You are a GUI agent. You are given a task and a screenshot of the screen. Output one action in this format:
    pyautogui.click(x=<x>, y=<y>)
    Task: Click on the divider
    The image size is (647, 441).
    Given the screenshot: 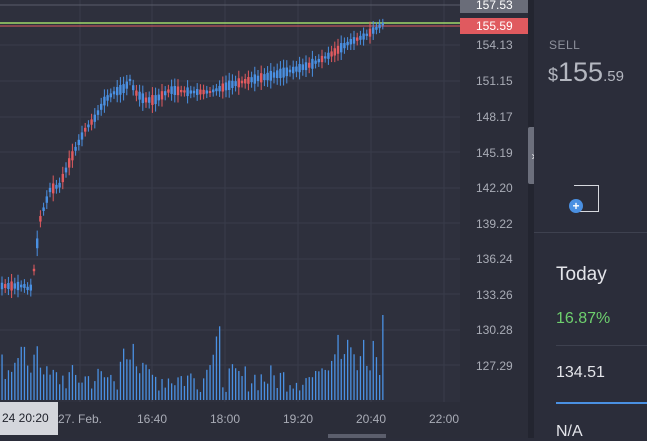 What is the action you would take?
    pyautogui.click(x=590, y=232)
    